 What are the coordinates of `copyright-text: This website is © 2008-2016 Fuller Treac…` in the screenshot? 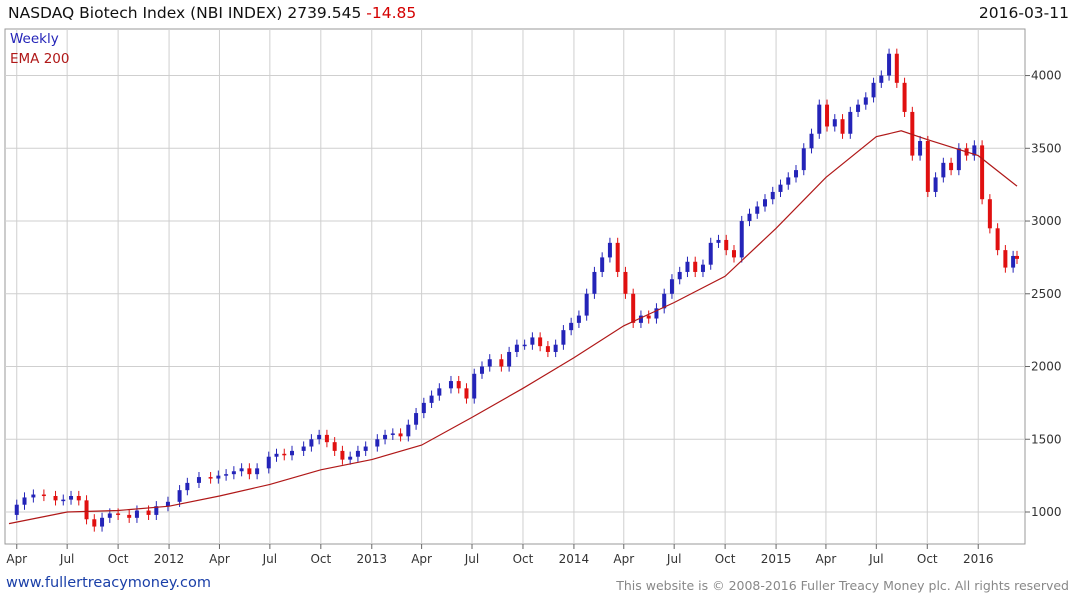 It's located at (842, 585).